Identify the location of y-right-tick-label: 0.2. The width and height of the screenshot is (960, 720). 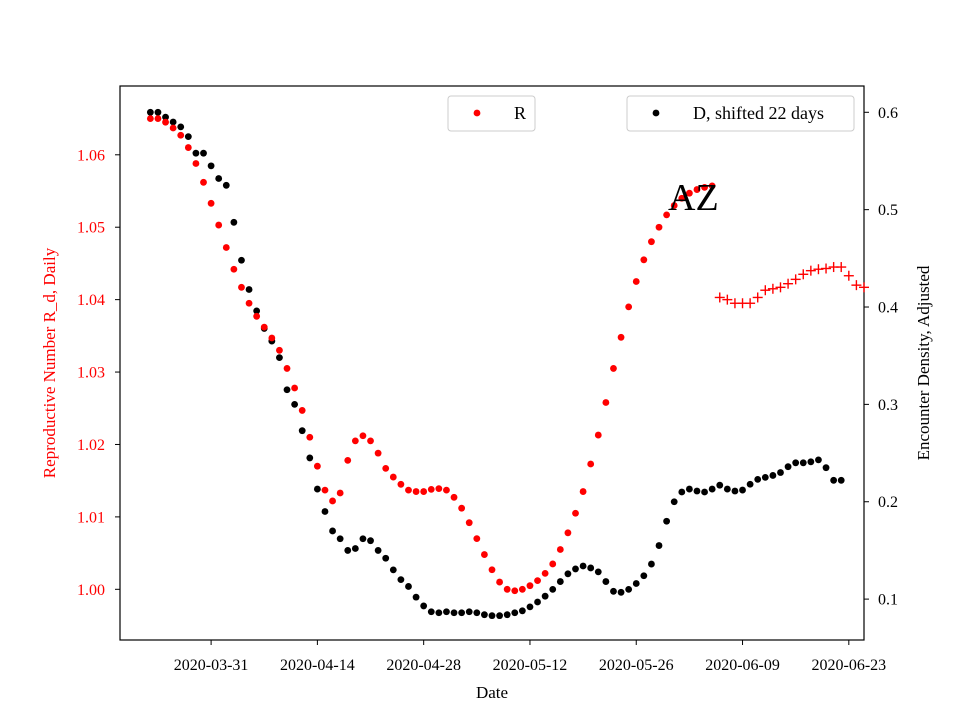
(888, 502).